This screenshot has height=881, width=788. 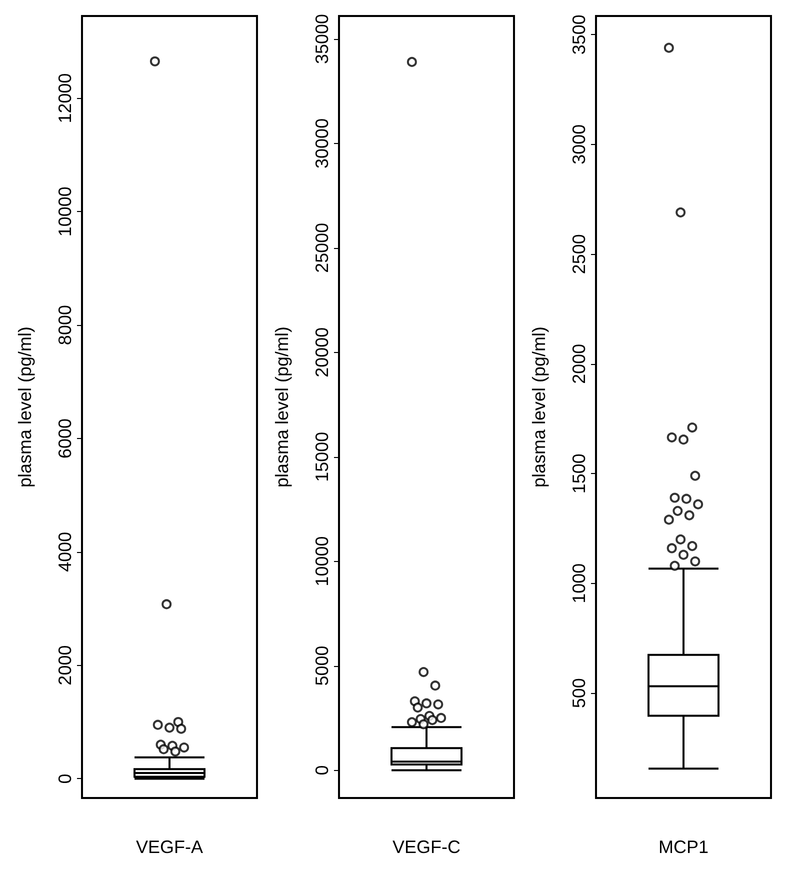 I want to click on y-tick-label: 6000, so click(x=65, y=438).